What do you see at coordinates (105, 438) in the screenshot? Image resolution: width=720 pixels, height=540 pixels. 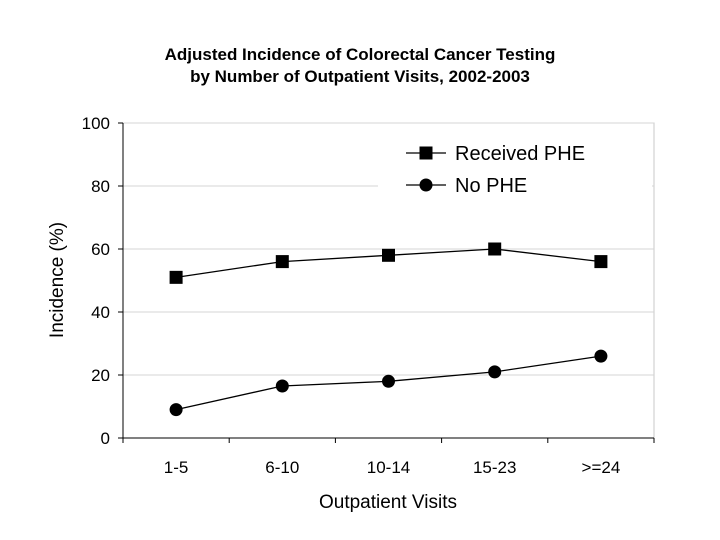 I see `y-tick-label: 0` at bounding box center [105, 438].